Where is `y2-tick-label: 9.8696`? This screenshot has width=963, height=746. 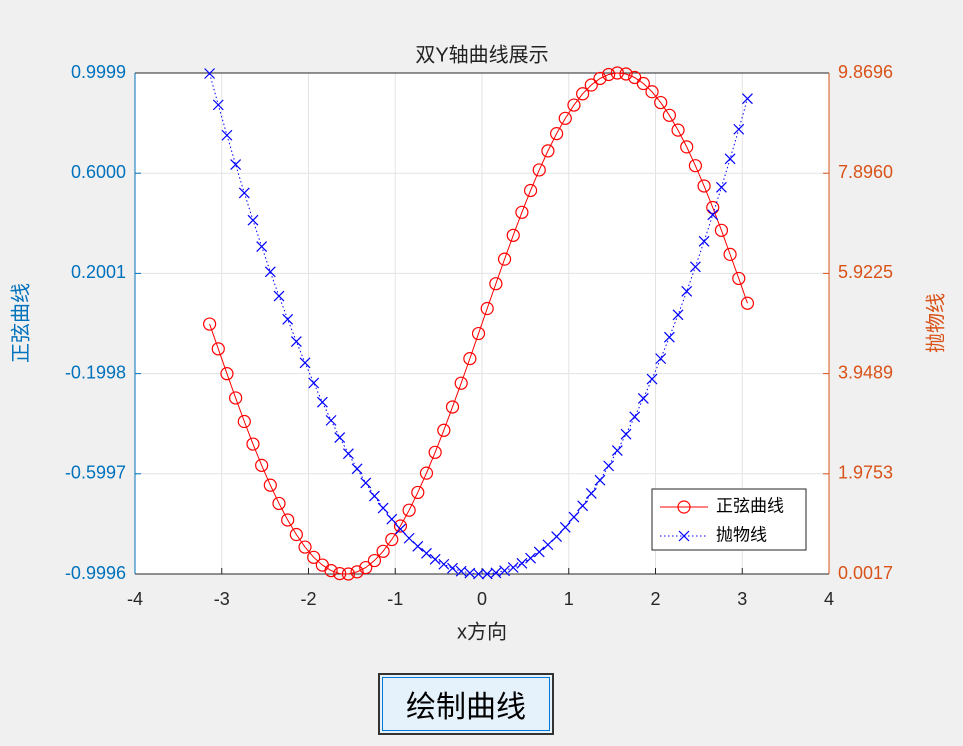
y2-tick-label: 9.8696 is located at coordinates (865, 72).